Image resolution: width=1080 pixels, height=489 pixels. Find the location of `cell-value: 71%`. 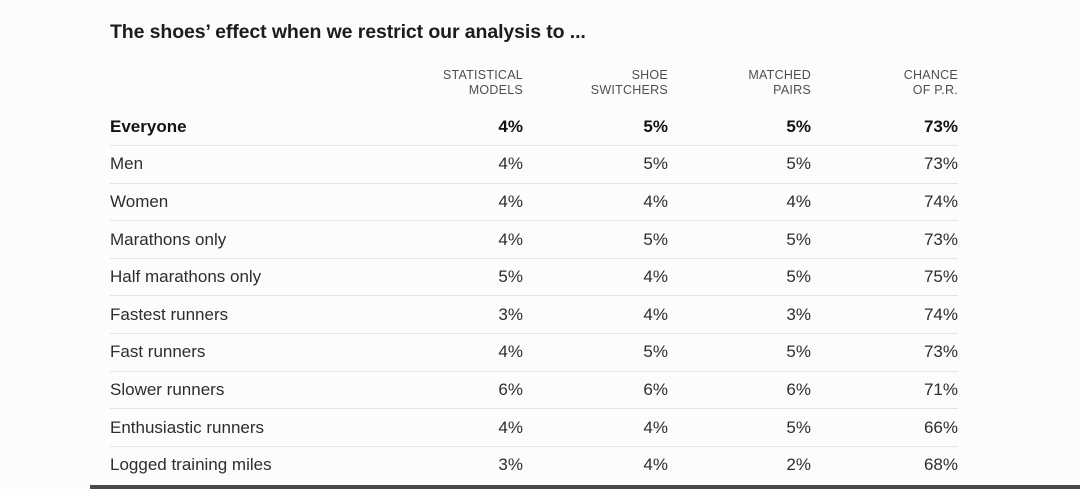

cell-value: 71% is located at coordinates (940, 389).